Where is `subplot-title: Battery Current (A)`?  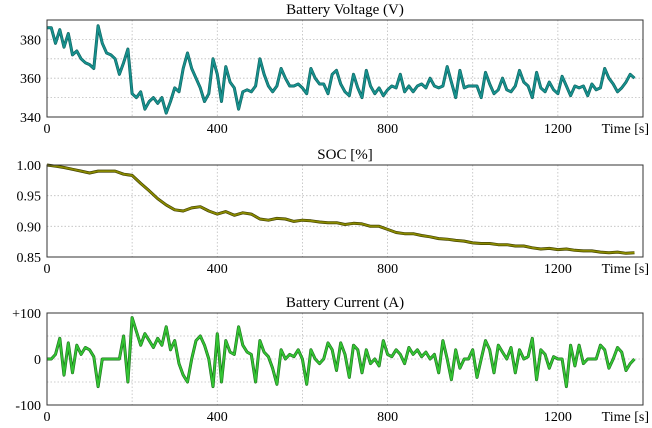 subplot-title: Battery Current (A) is located at coordinates (345, 303).